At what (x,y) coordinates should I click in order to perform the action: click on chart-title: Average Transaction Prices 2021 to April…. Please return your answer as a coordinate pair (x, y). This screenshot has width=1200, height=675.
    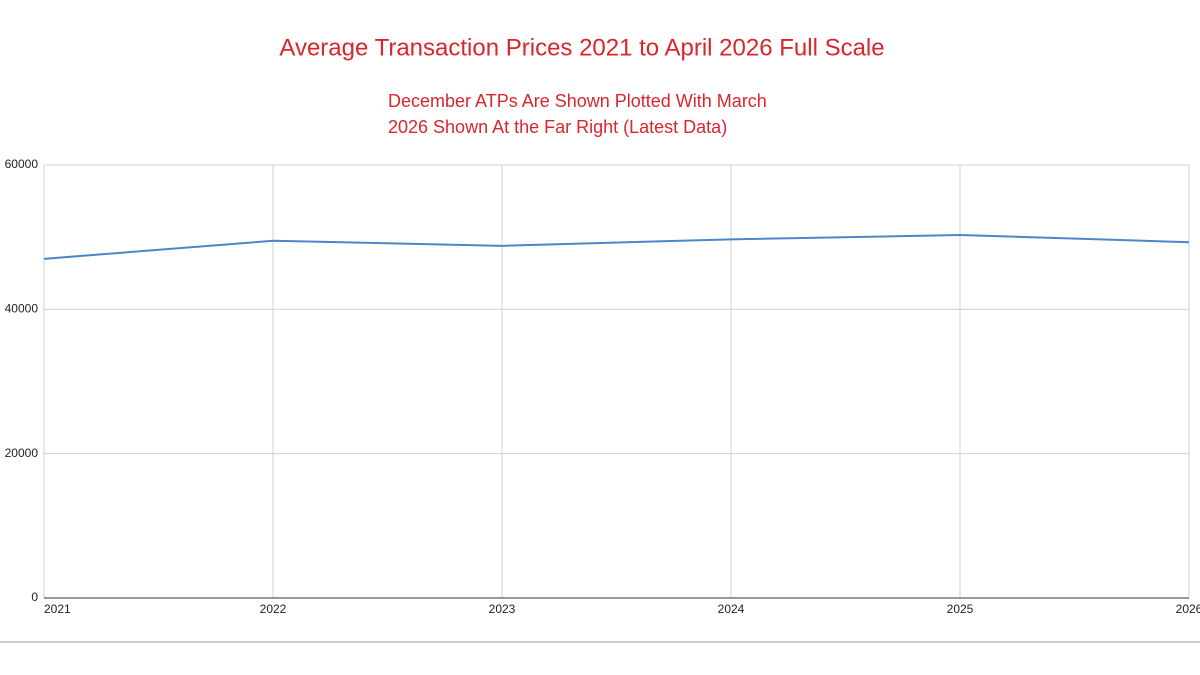
    Looking at the image, I should click on (581, 47).